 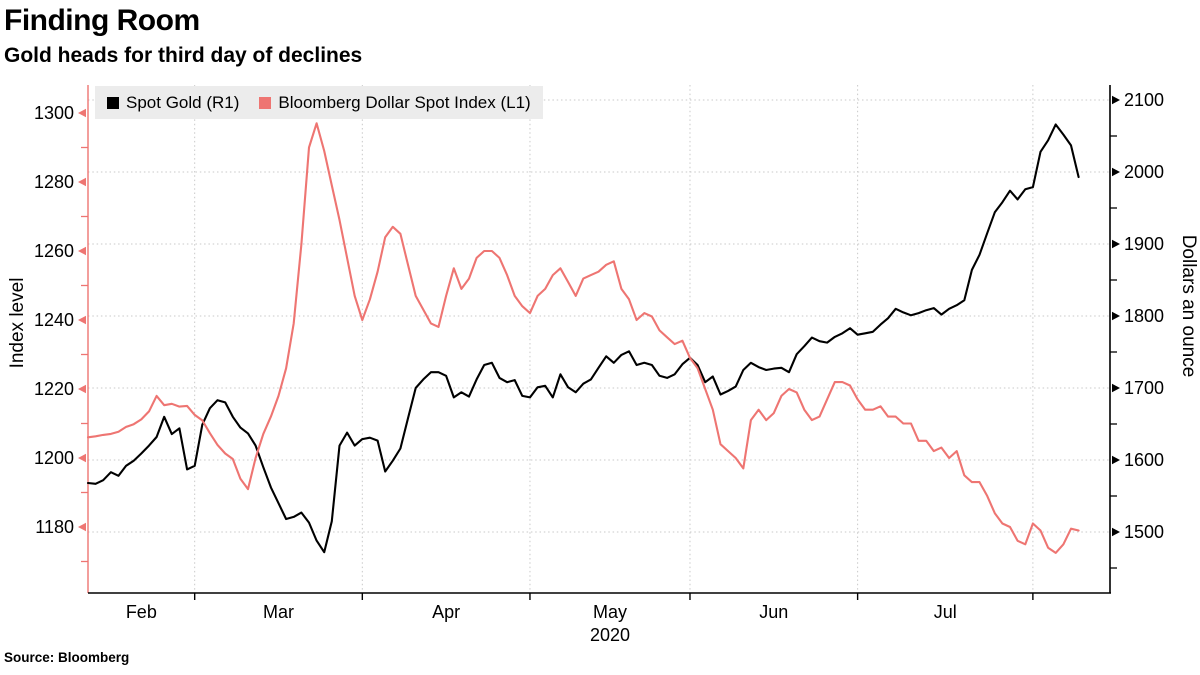 I want to click on svg-text: Mar, so click(x=278, y=612).